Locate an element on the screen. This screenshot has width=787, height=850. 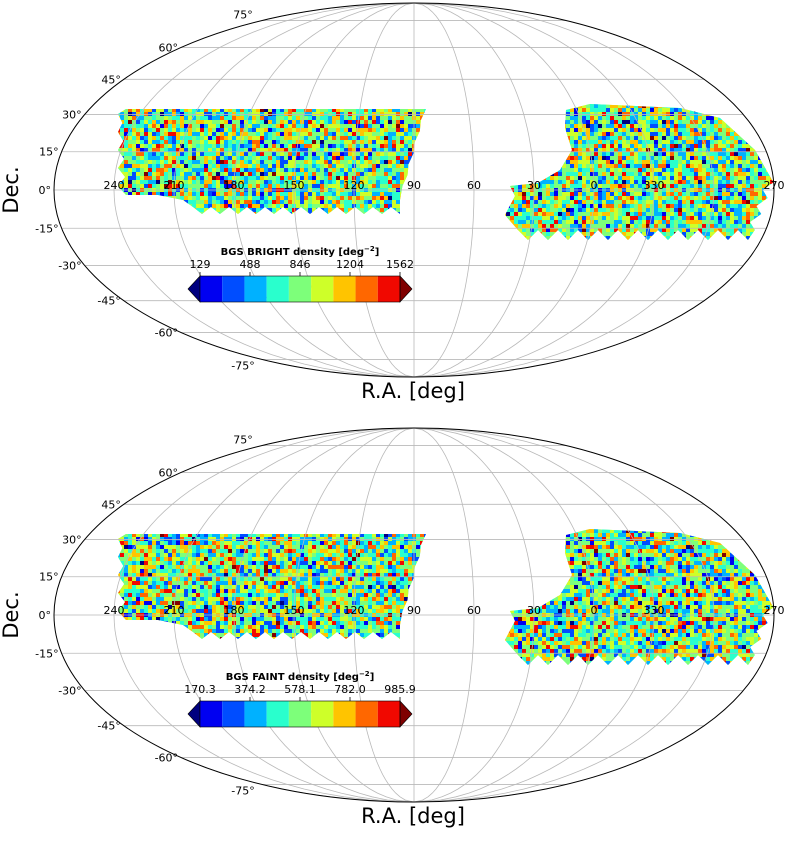
colorbar-tick-label: 782.0 is located at coordinates (350, 689).